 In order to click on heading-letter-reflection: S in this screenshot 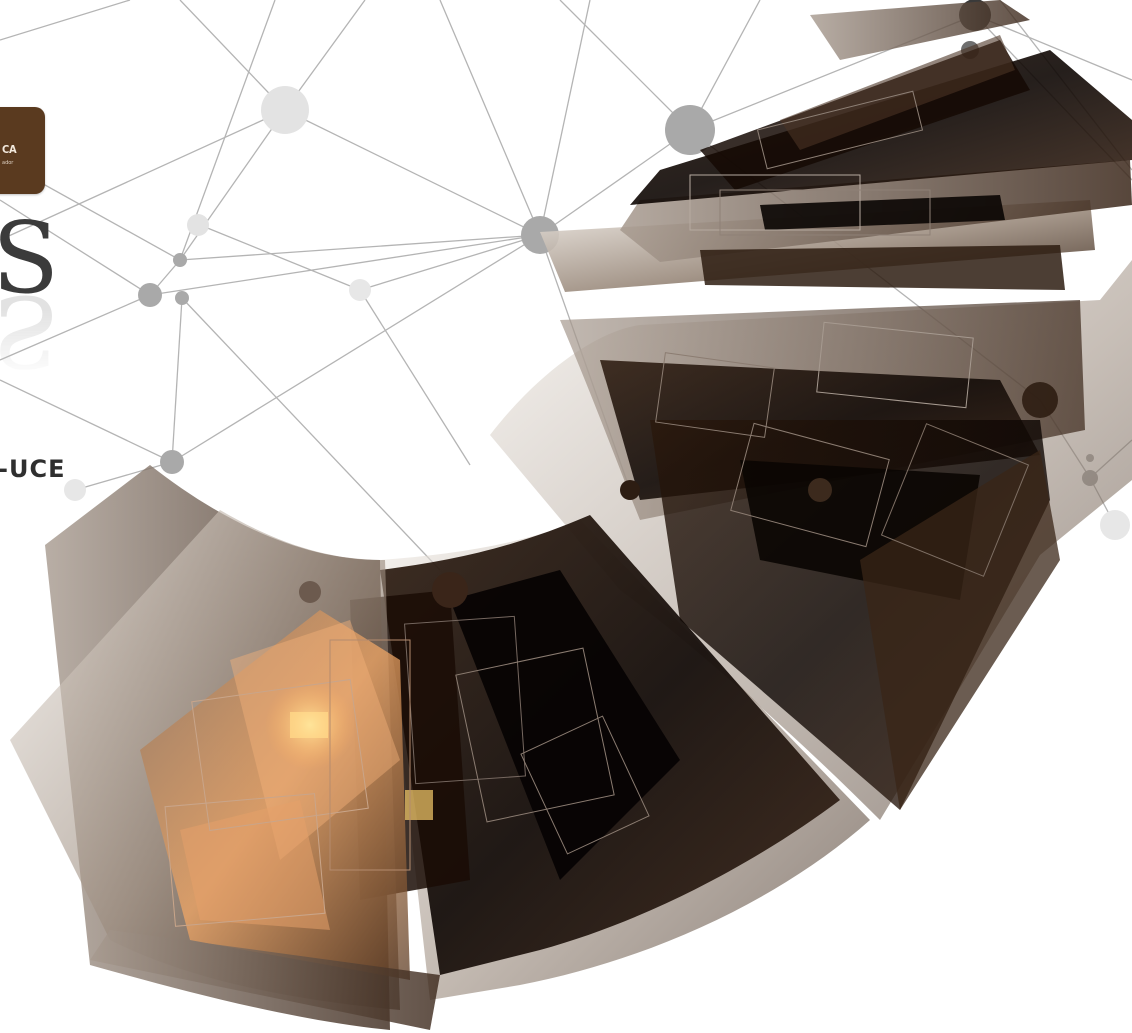, I will do `click(29, 330)`.